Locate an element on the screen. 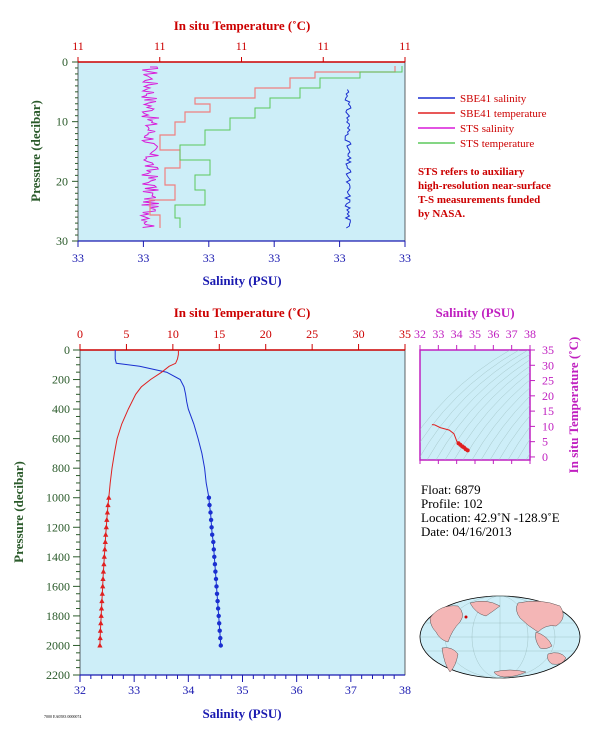 The height and width of the screenshot is (736, 601). ts-temp-label: In situ Temperature (˚C) is located at coordinates (573, 405).